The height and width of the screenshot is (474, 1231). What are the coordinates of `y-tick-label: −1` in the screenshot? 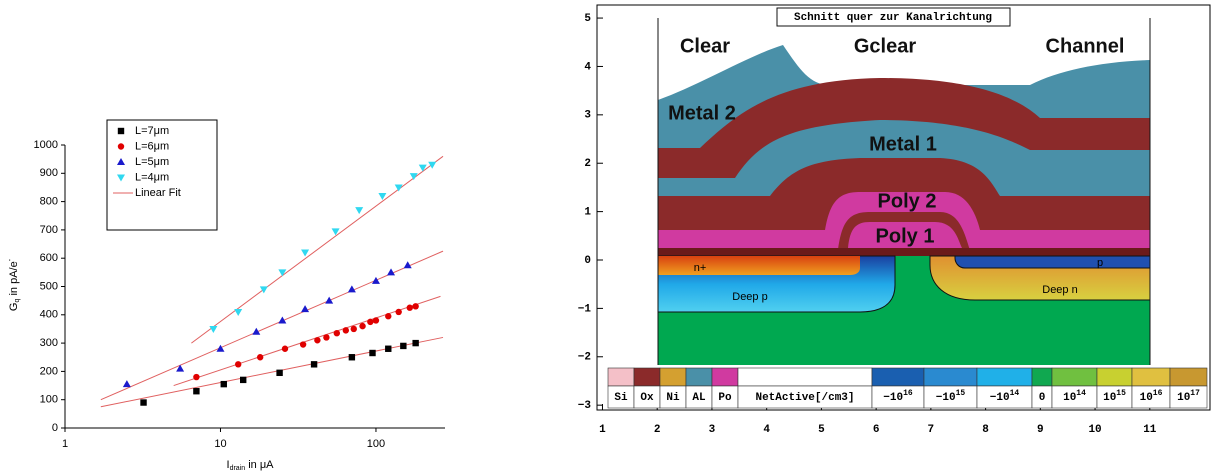 It's located at (585, 309).